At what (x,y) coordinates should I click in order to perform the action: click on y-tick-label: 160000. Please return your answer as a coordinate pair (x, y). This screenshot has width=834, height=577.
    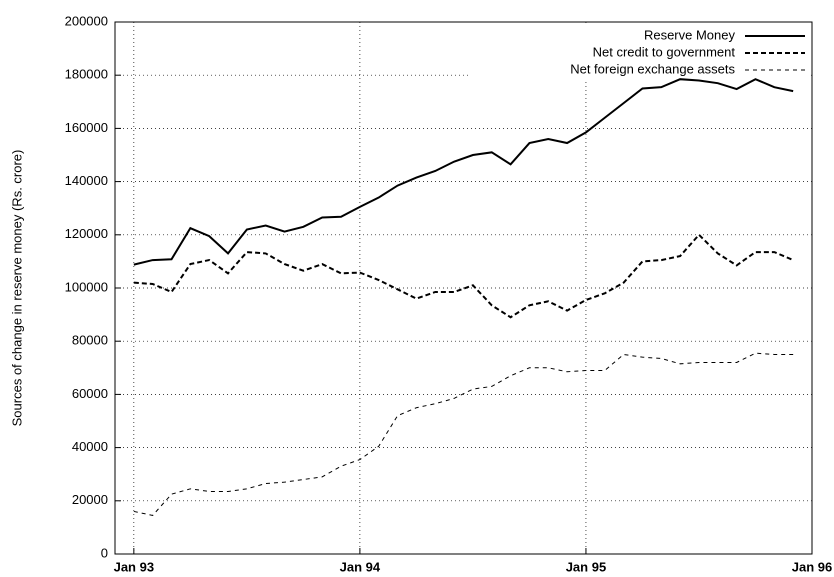
    Looking at the image, I should click on (86, 127).